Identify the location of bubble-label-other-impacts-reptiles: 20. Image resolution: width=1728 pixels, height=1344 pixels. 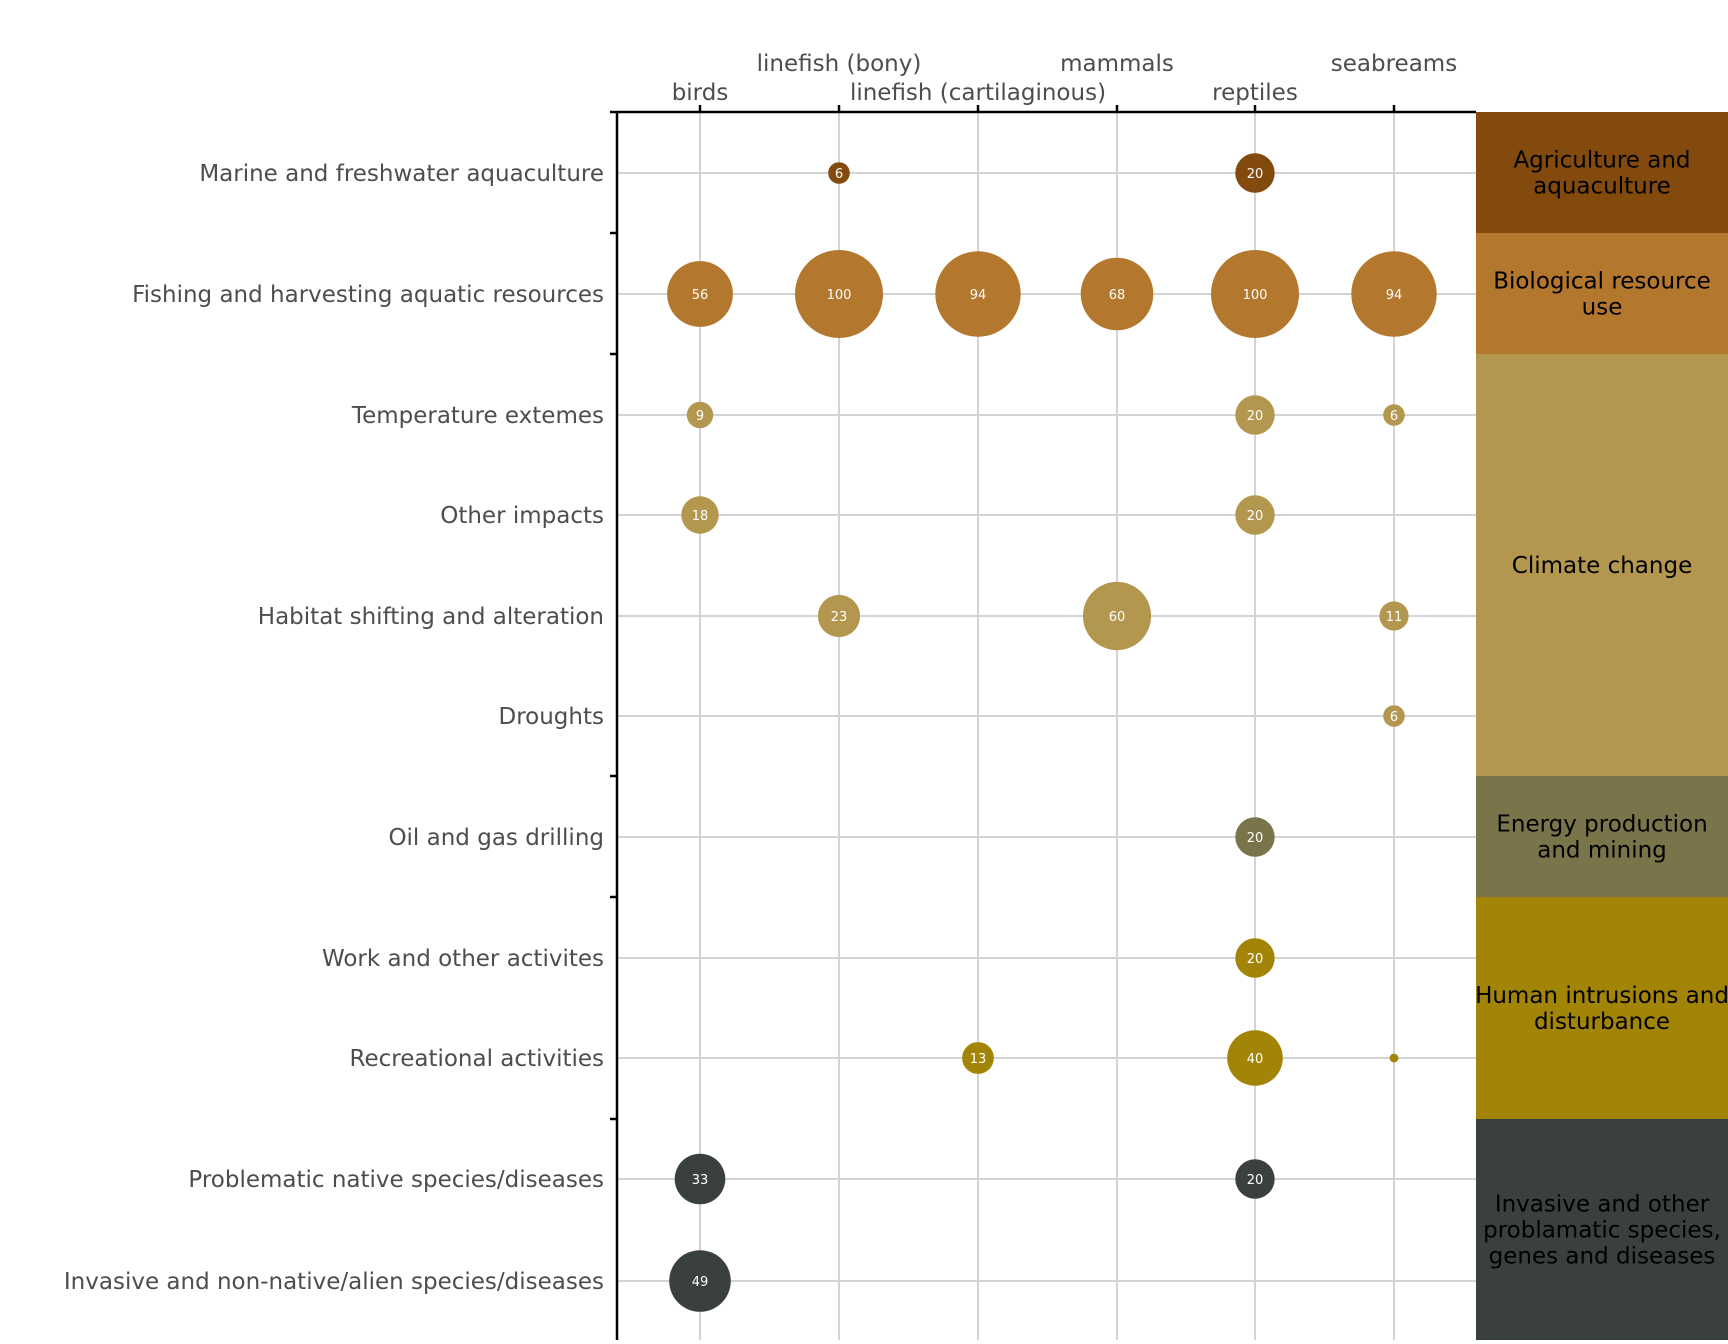
(1255, 516).